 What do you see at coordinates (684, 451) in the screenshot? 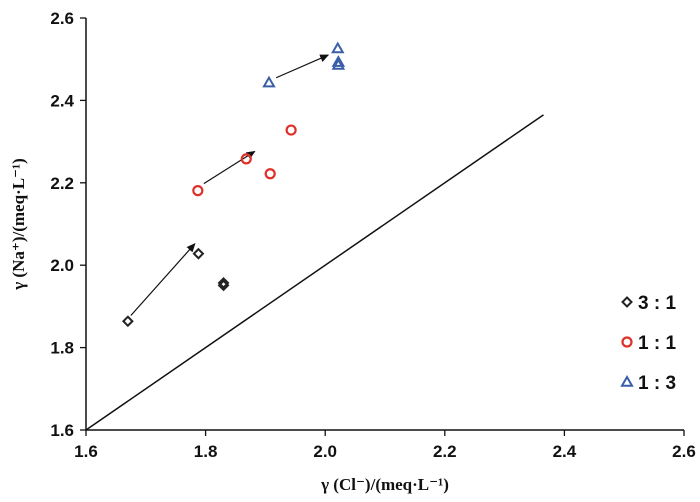
I see `x-tick-label: 2.6` at bounding box center [684, 451].